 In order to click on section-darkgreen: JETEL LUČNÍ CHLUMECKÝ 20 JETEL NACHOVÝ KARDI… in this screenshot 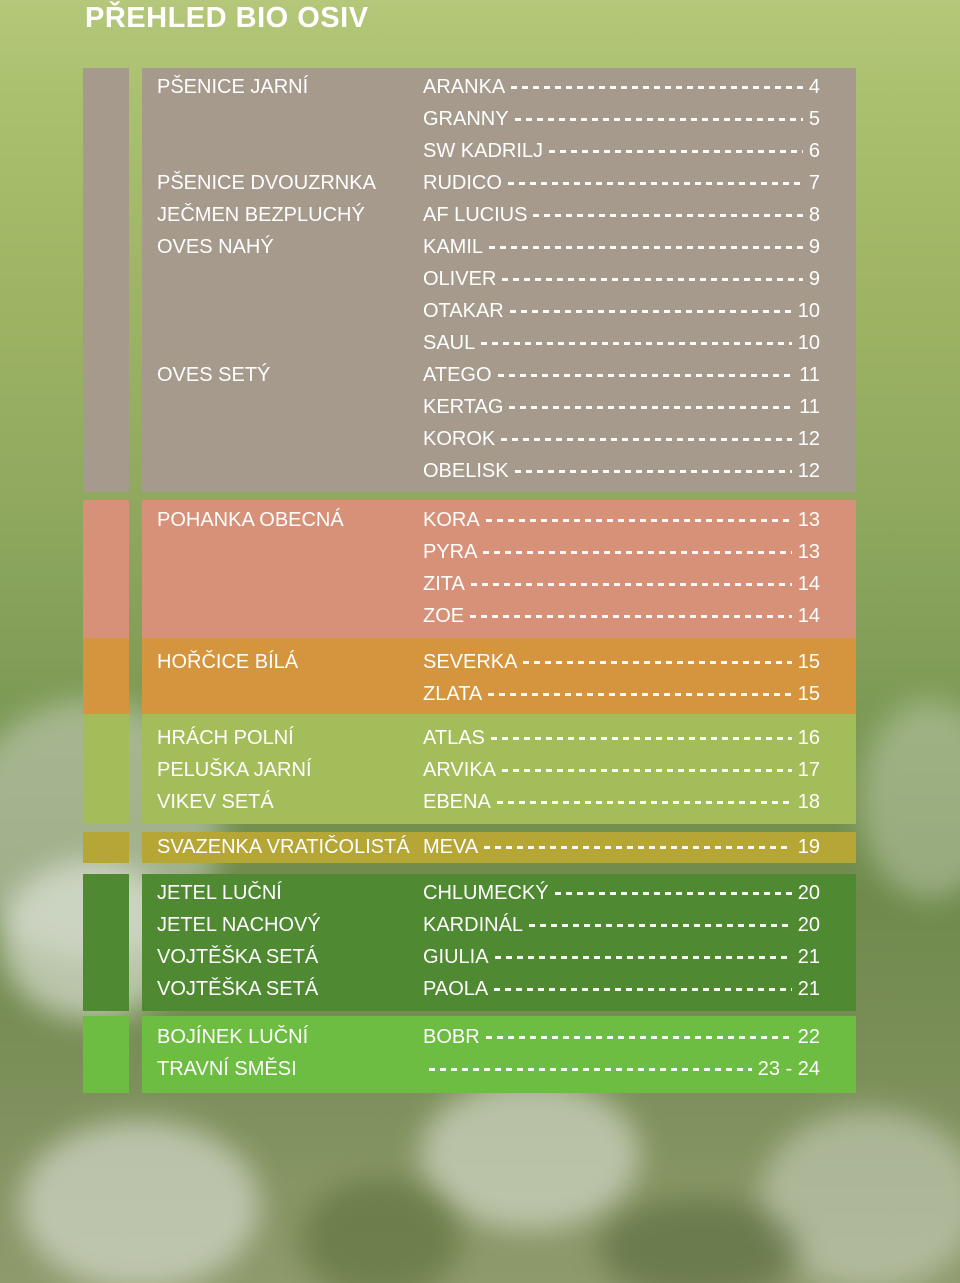, I will do `click(480, 942)`.